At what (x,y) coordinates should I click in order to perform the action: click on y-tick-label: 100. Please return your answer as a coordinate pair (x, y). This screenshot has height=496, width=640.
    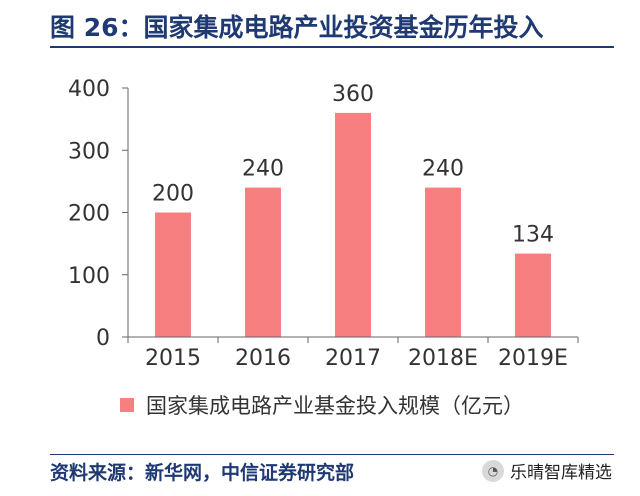
    Looking at the image, I should click on (89, 276).